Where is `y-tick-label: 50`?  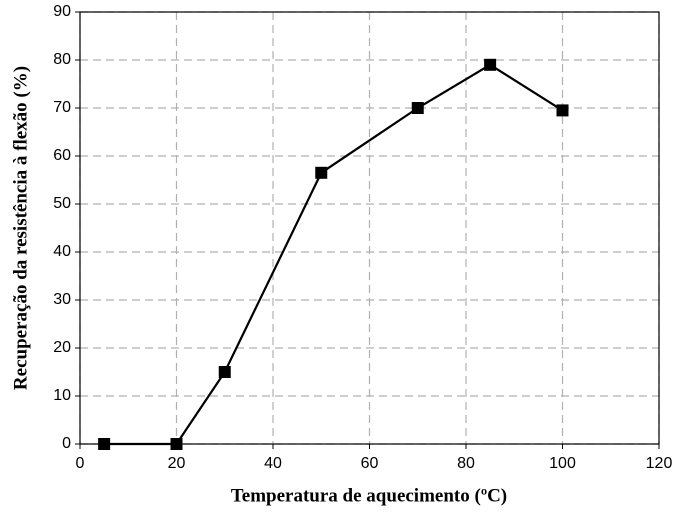 y-tick-label: 50 is located at coordinates (62, 203).